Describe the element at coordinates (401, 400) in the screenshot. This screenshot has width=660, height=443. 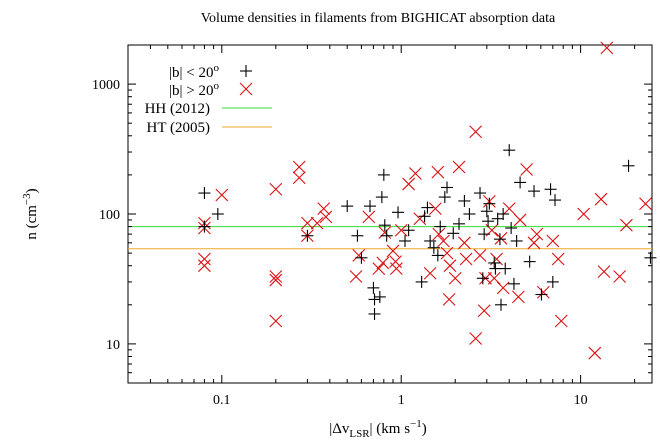
I see `x-tick-label: 1` at that location.